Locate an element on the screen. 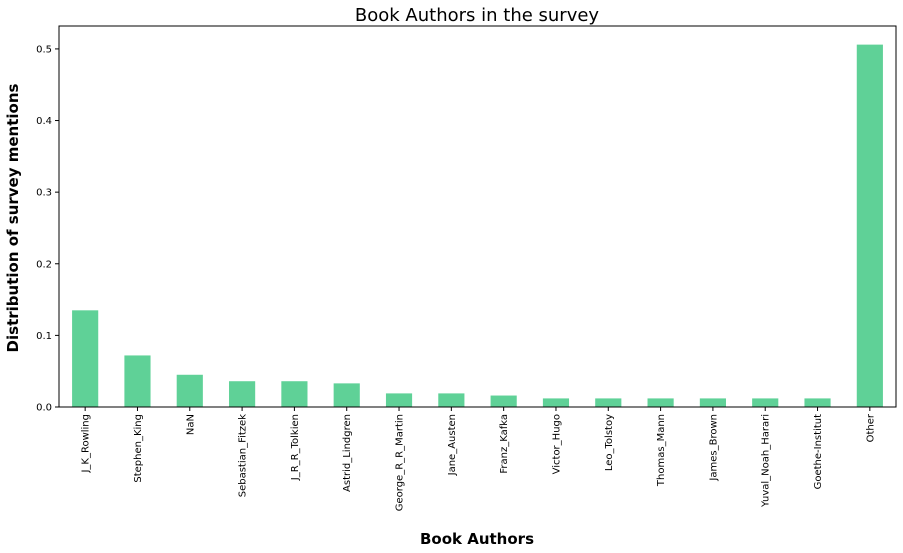  x-tick-label: George_R_R_Martin is located at coordinates (400, 462).